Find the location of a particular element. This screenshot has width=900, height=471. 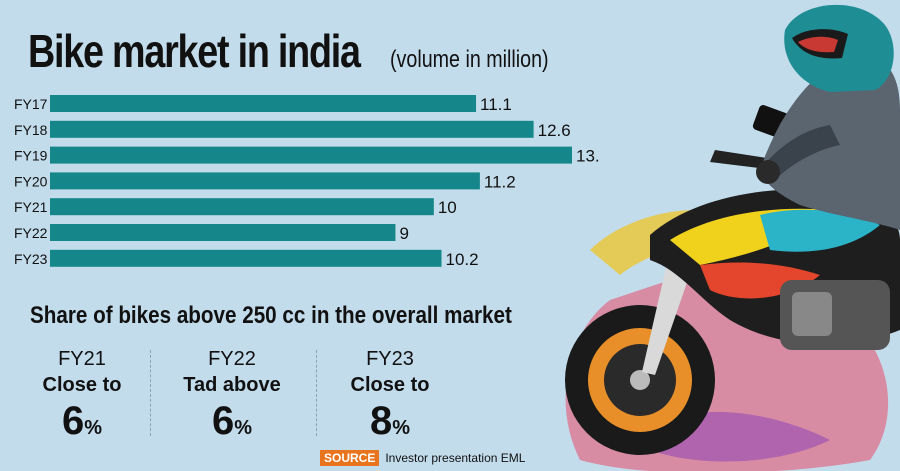

chart-title: Bike market in india (volume in million) is located at coordinates (288, 51).